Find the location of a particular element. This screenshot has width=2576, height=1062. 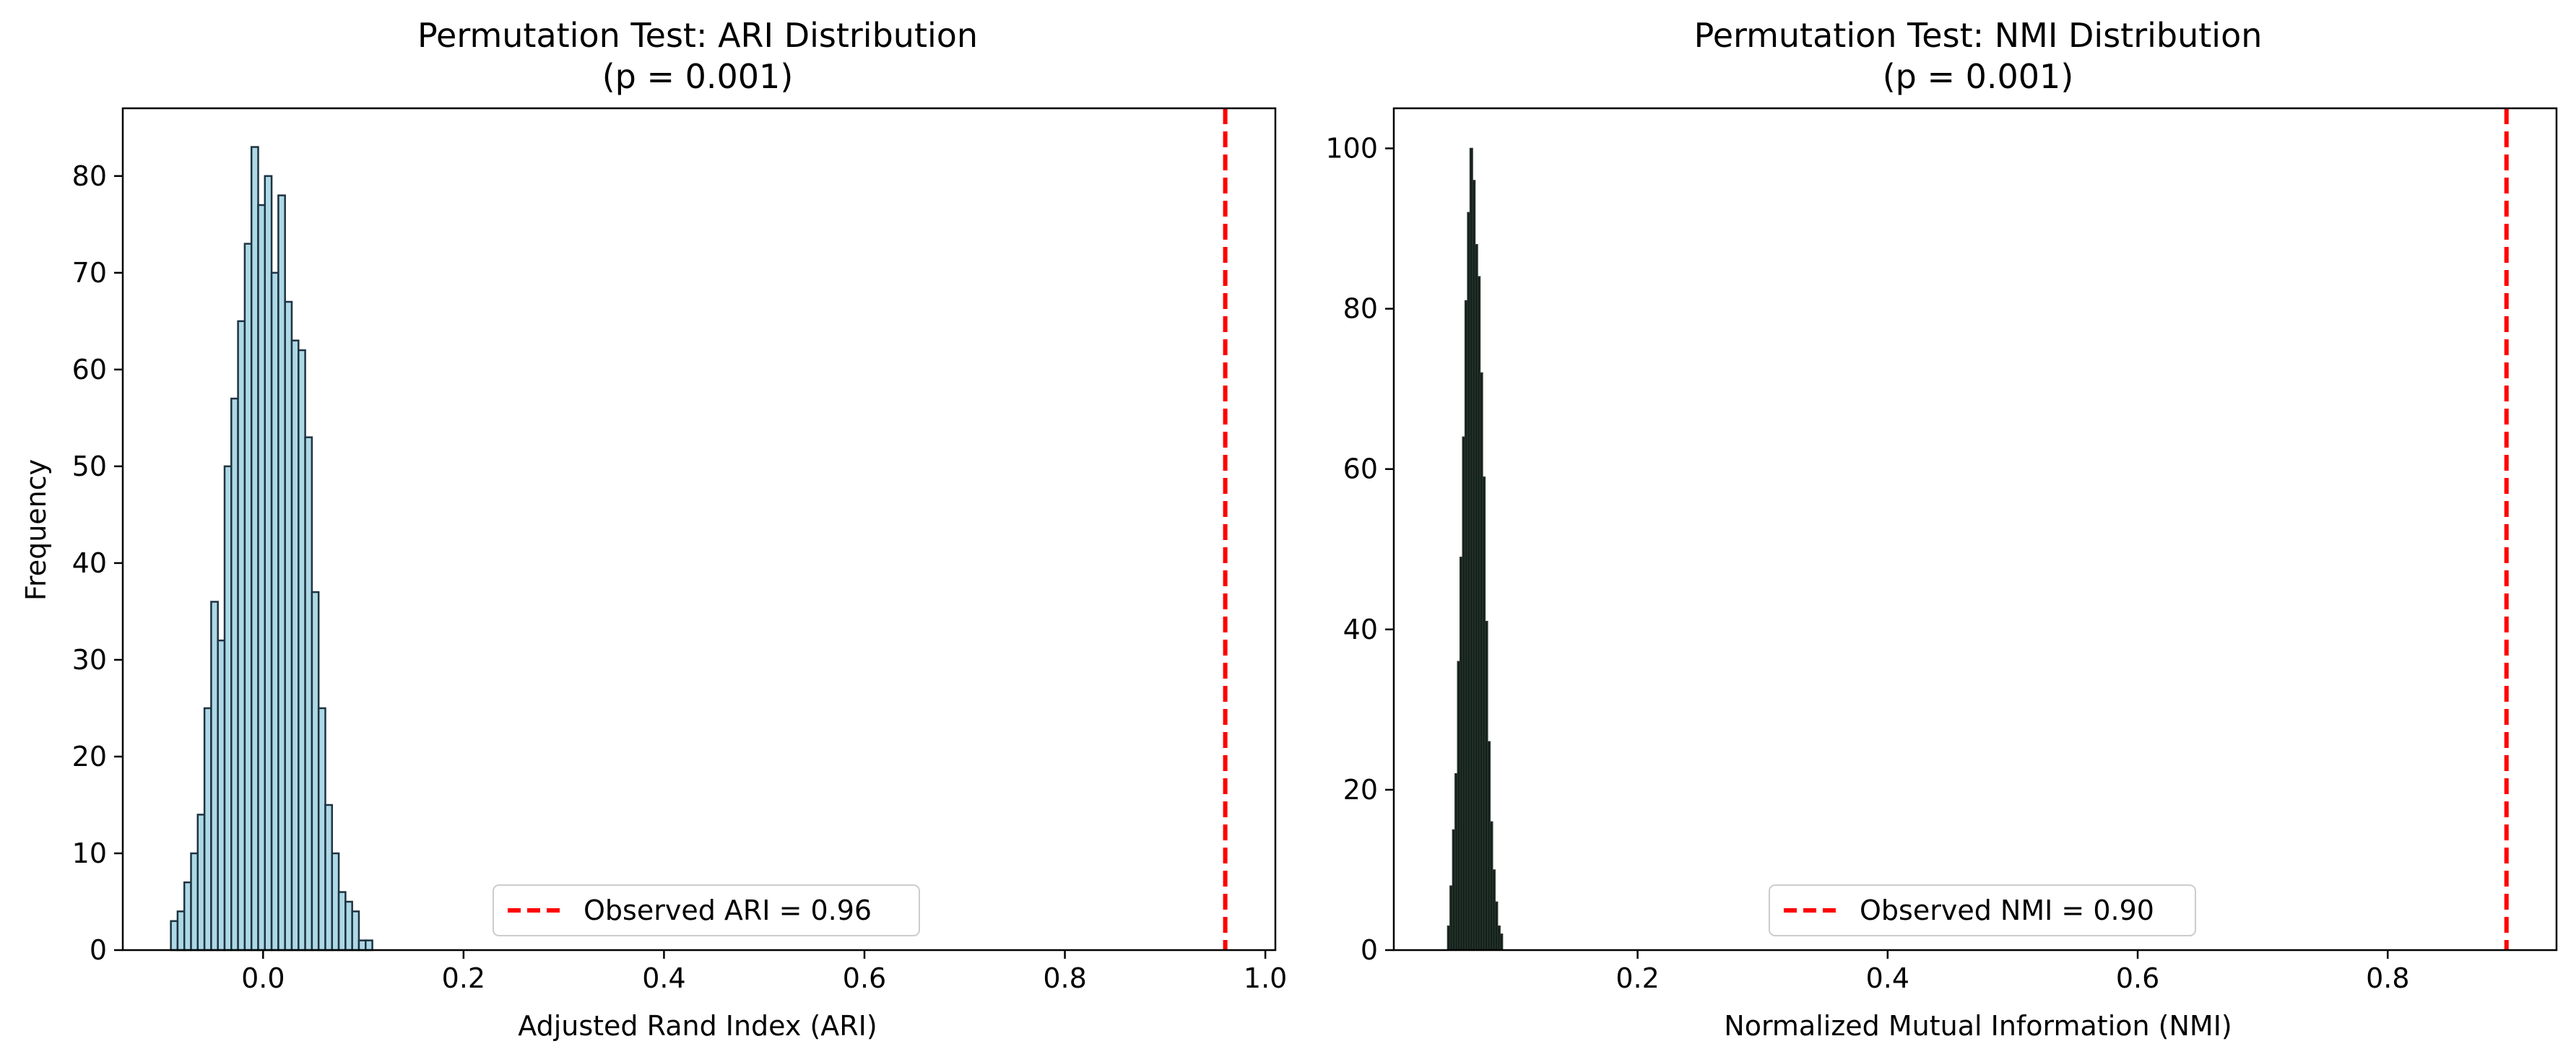

nmi-y-tick-label: 60 is located at coordinates (1360, 469).